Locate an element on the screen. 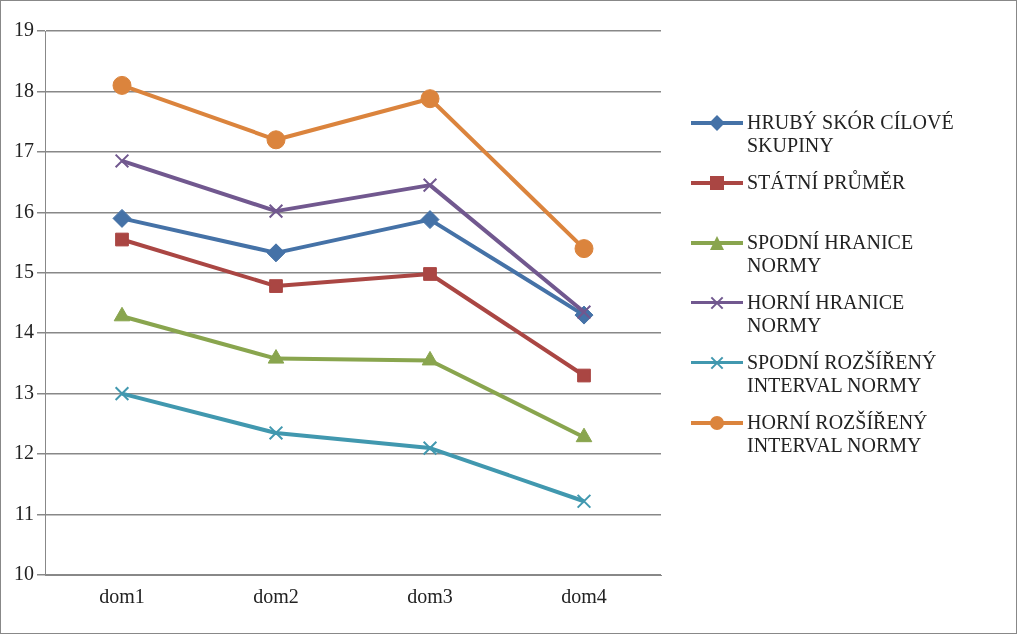 This screenshot has height=634, width=1017. x-tick-label: dom4 is located at coordinates (584, 596).